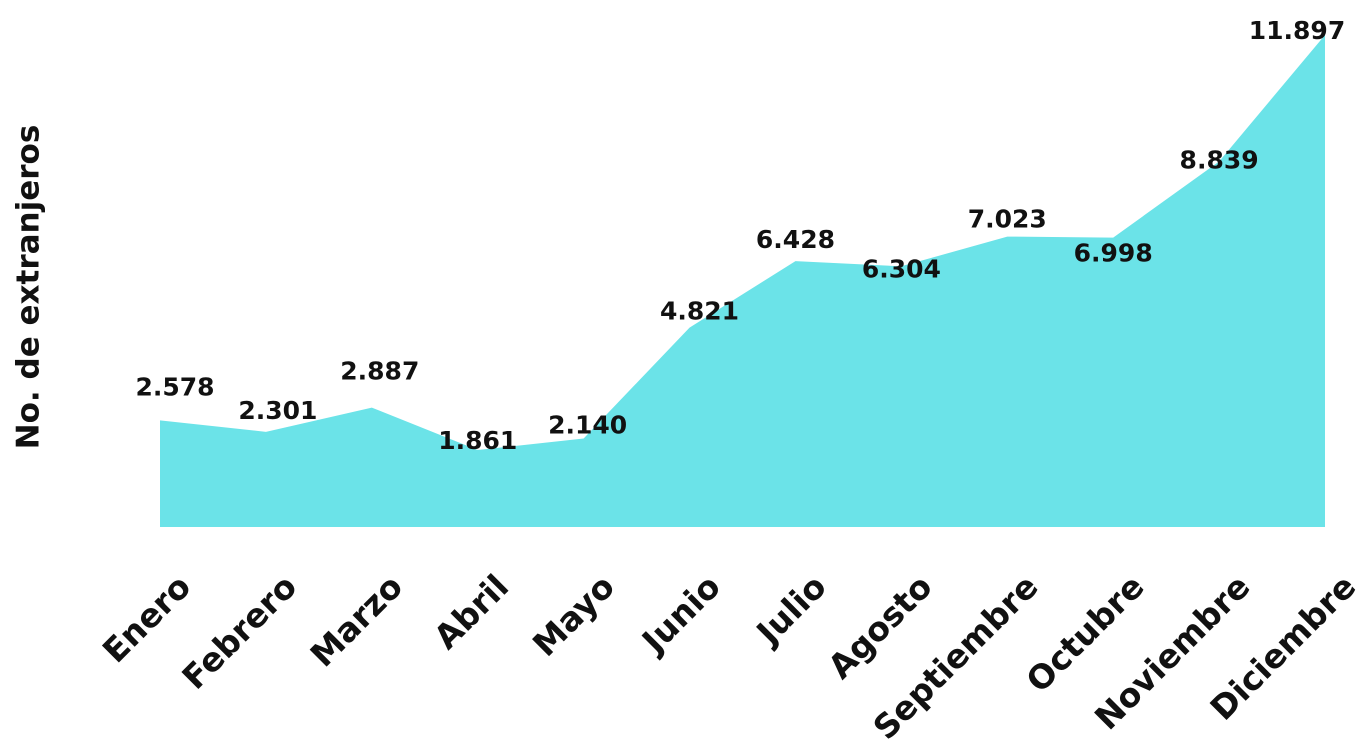  What do you see at coordinates (29, 287) in the screenshot?
I see `y-axis-title: No. de extranjeros` at bounding box center [29, 287].